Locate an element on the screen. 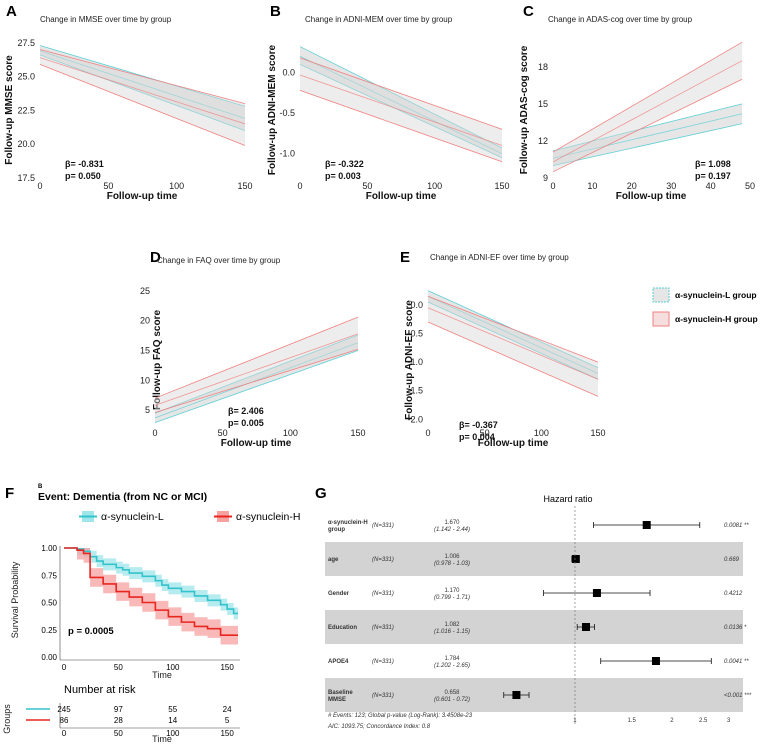 This screenshot has height=751, width=778. panel-title: Change in MMSE over time by group is located at coordinates (106, 19).